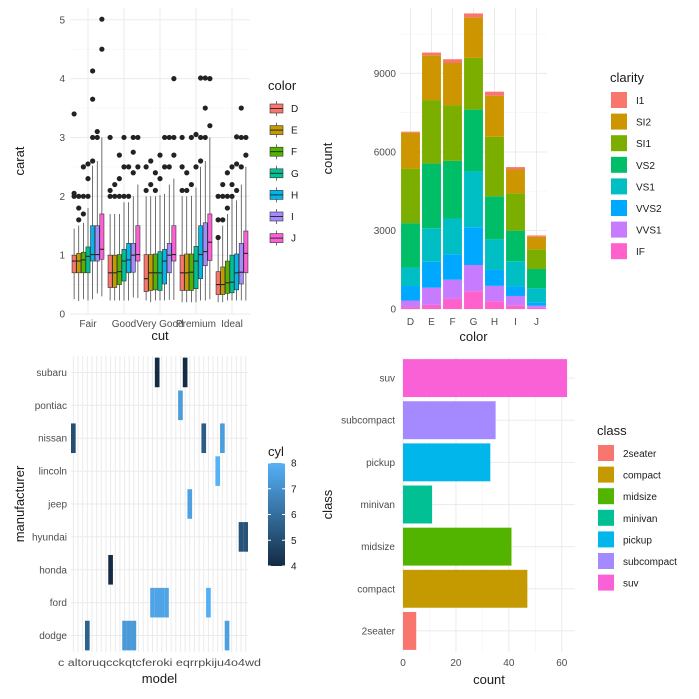 The image size is (699, 699). I want to click on bar-segment-j-si2, so click(536, 243).